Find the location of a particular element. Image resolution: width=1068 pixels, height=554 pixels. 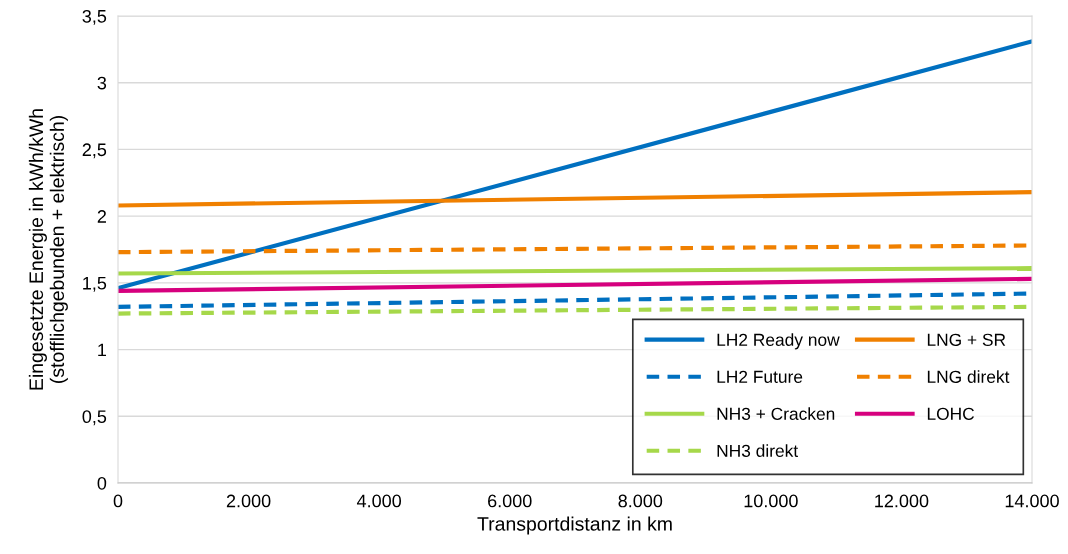

x-tick-label: 6.000 is located at coordinates (510, 501).